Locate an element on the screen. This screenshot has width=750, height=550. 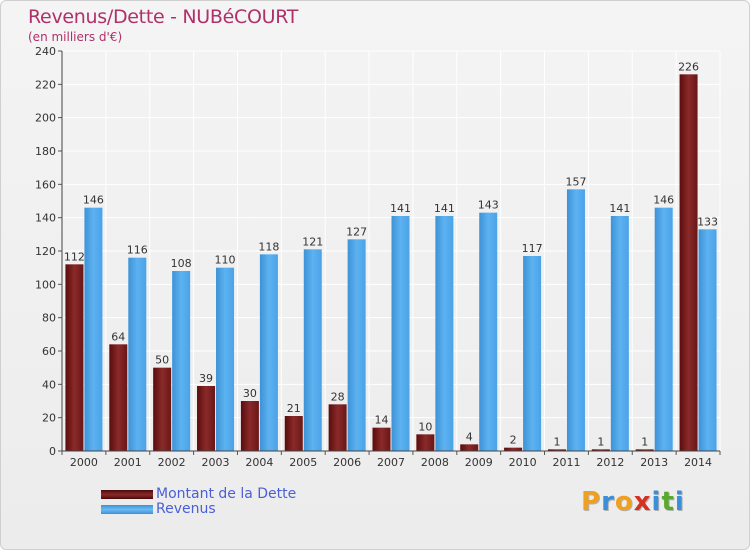
data-label-dette: 30 is located at coordinates (250, 393).